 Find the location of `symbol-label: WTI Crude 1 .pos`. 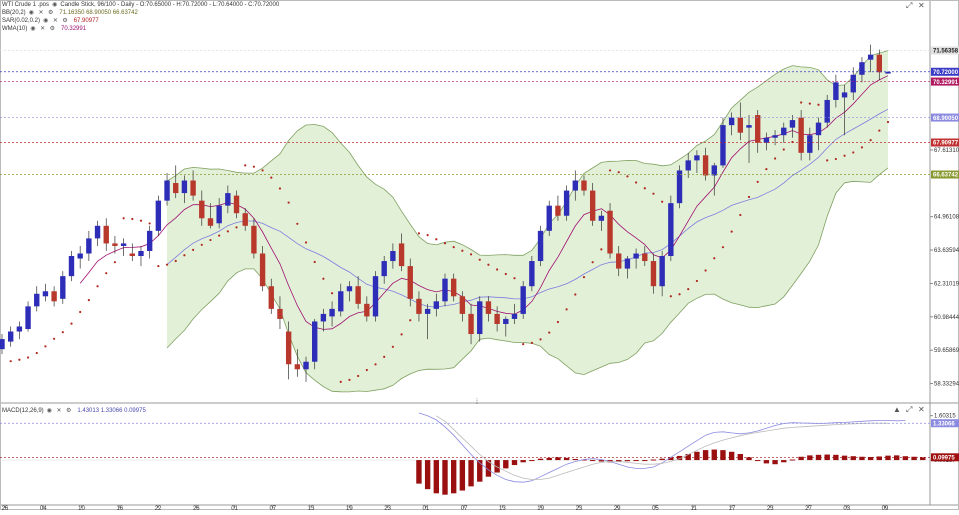

symbol-label: WTI Crude 1 .pos is located at coordinates (26, 5).